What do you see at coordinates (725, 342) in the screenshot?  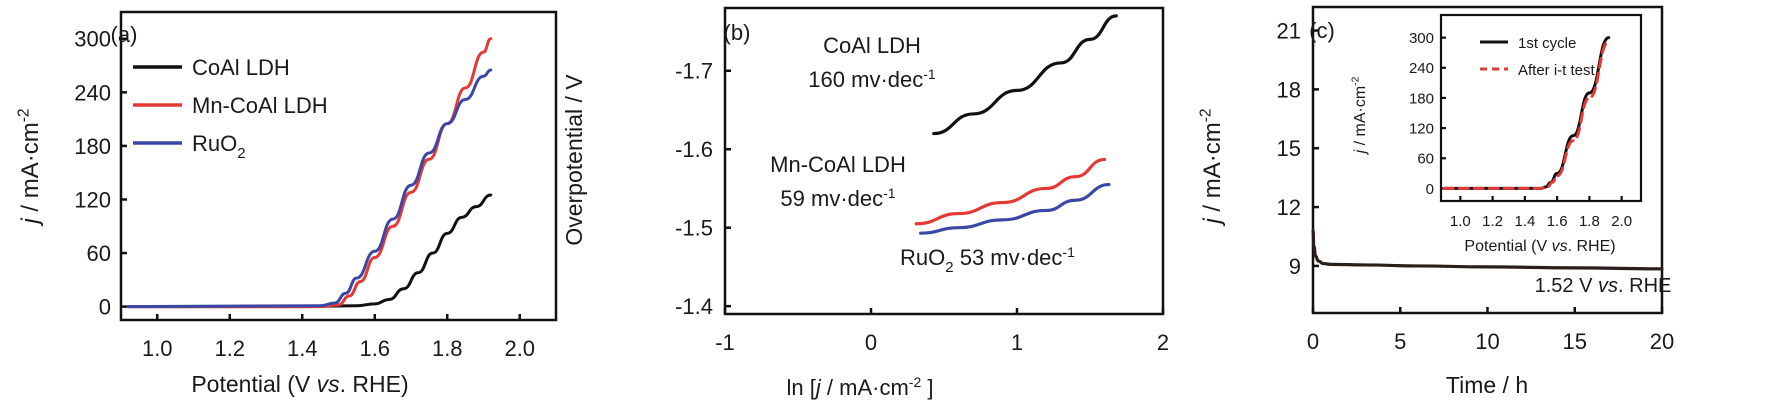 I see `x-tick-label: -1` at bounding box center [725, 342].